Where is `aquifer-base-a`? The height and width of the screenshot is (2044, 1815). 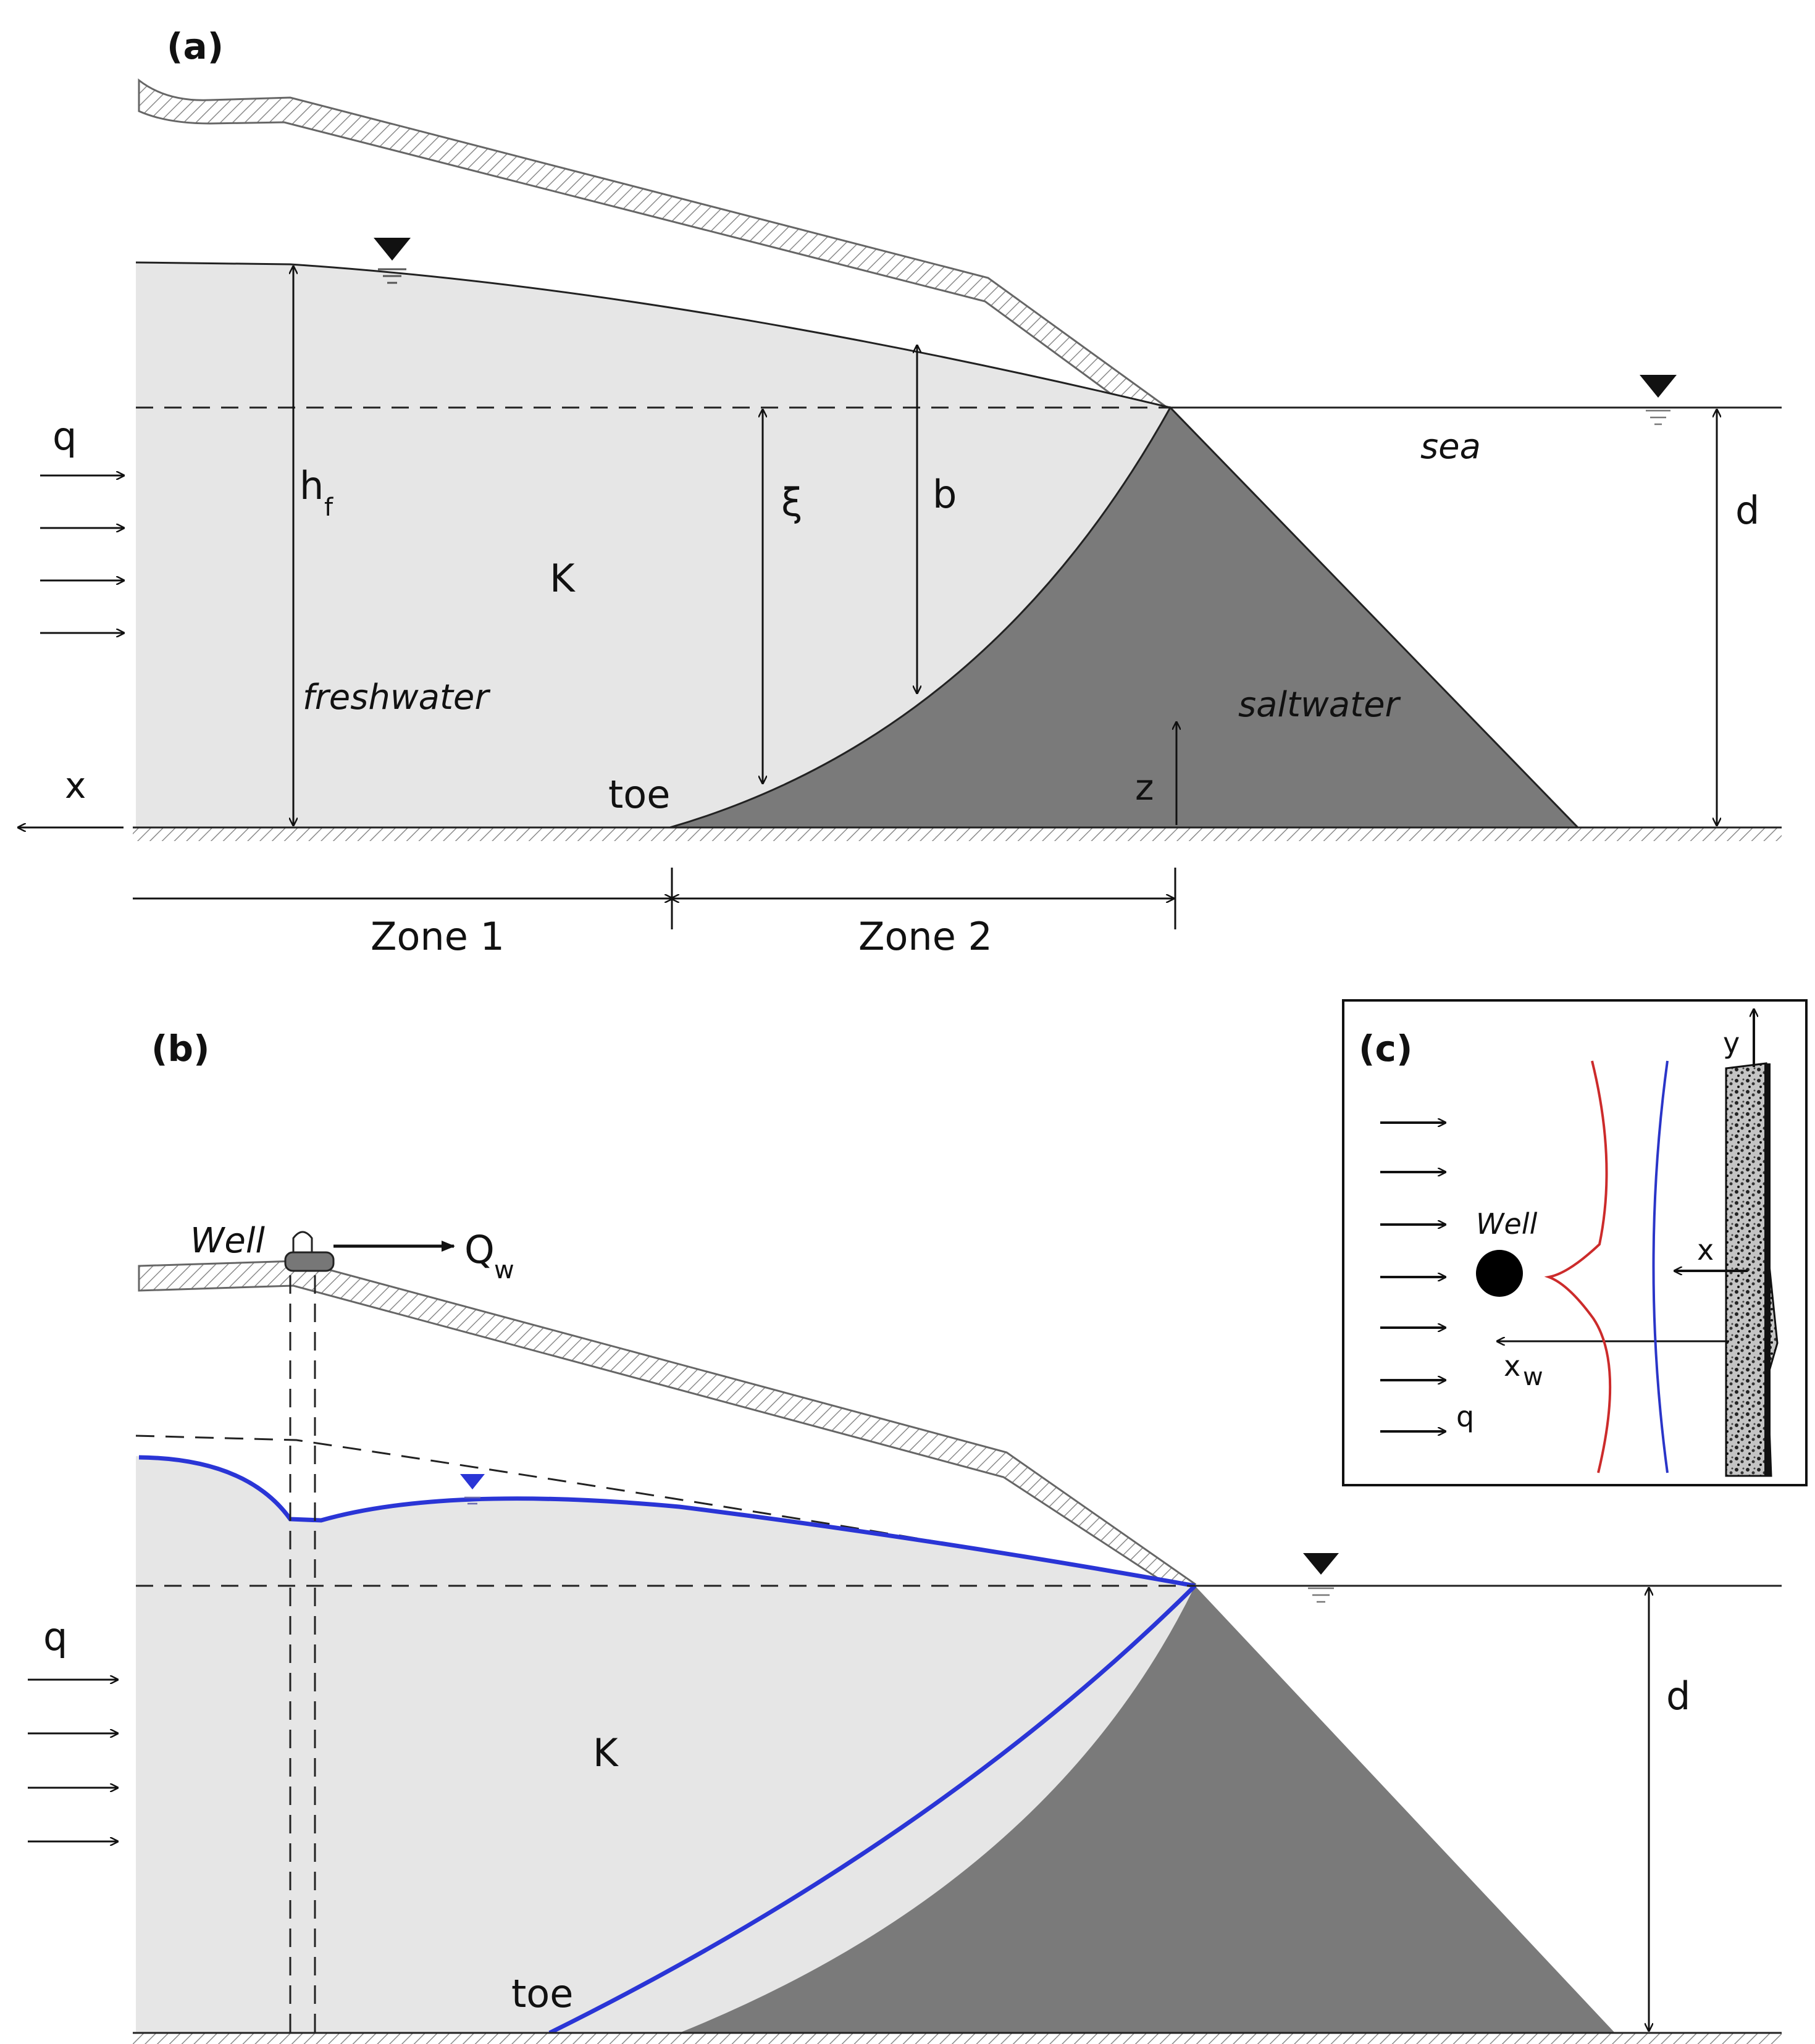
aquifer-base-a is located at coordinates (957, 834).